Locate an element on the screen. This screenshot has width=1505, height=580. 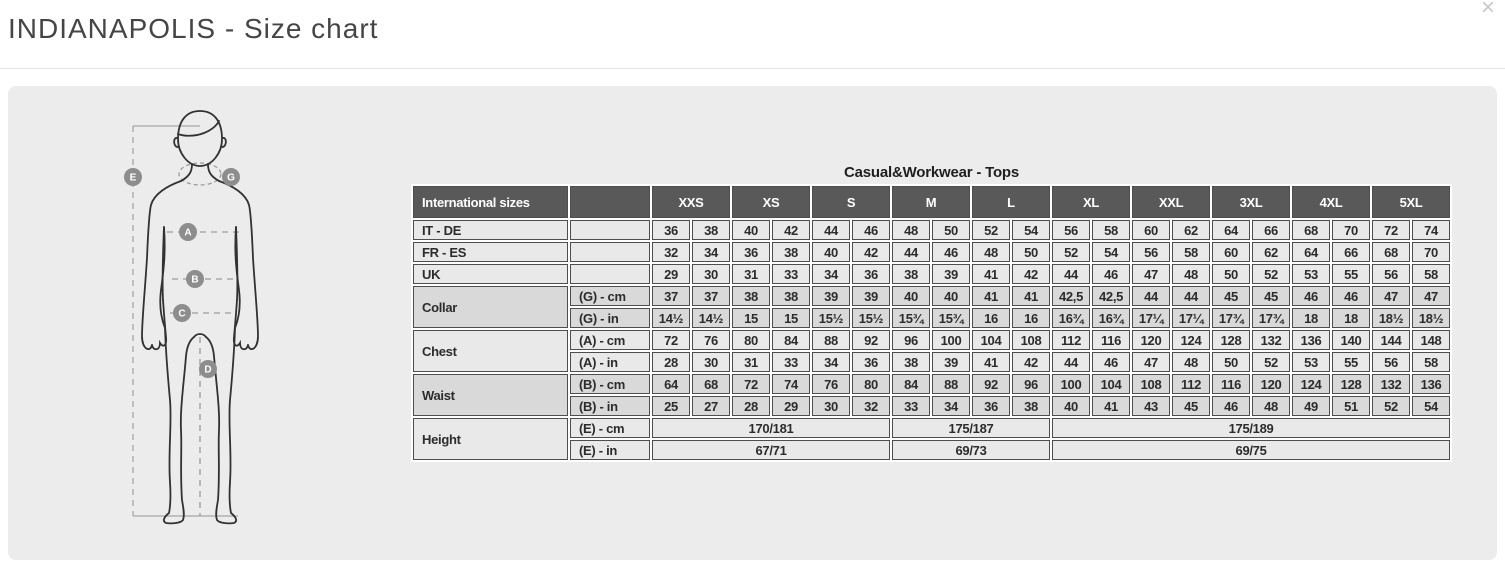
span-value-cell: 67/71 is located at coordinates (771, 450).